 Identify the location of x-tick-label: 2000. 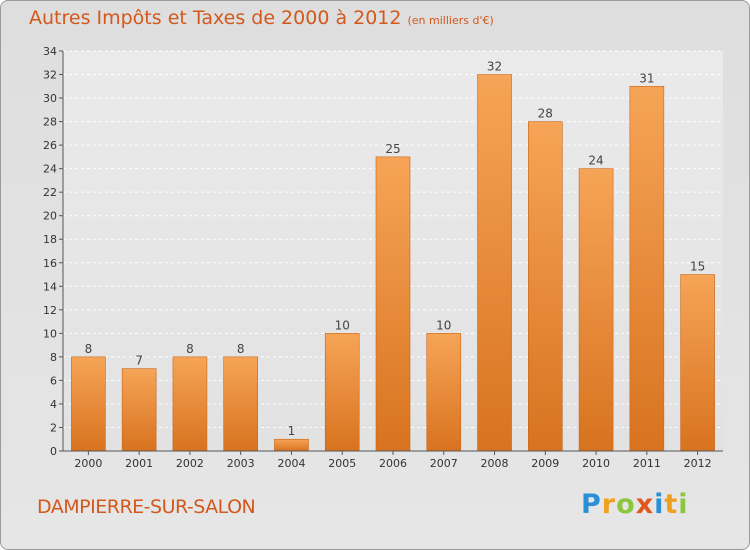
(88, 463).